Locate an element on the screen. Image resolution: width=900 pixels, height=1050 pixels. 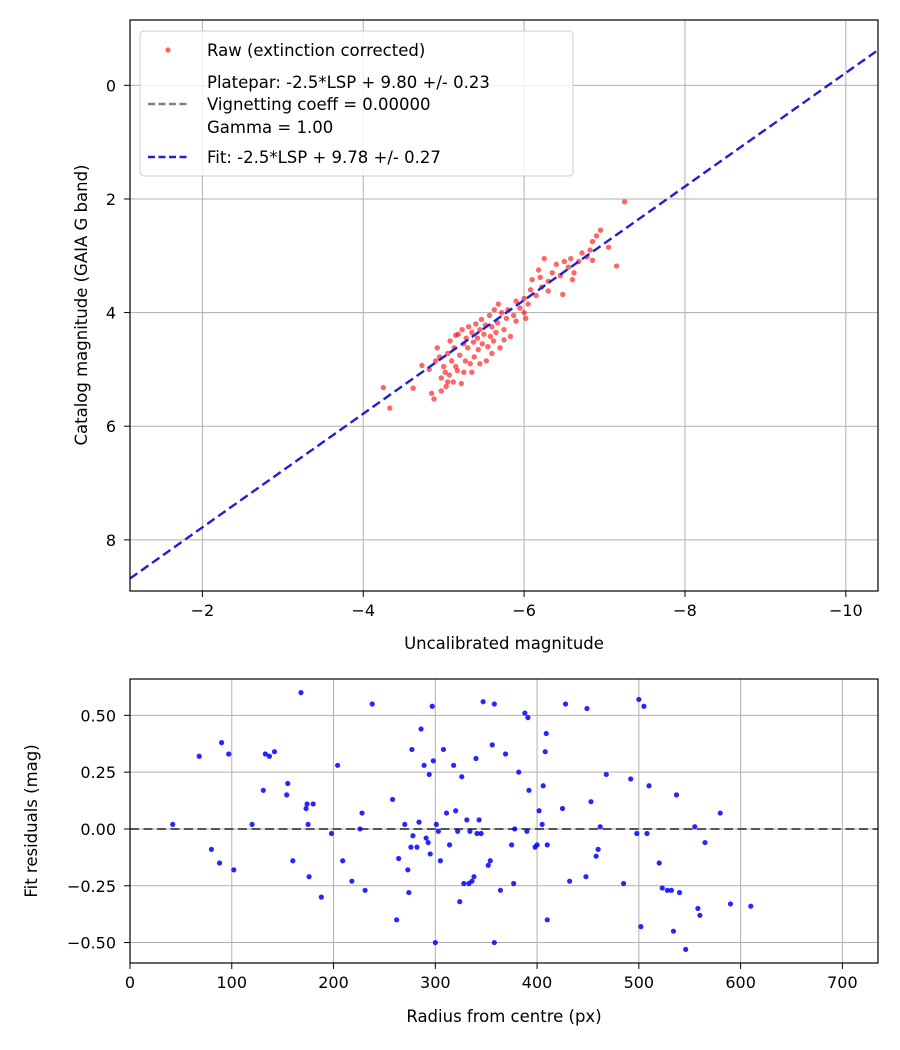
bottom-x-tick-label: 400 is located at coordinates (537, 982).